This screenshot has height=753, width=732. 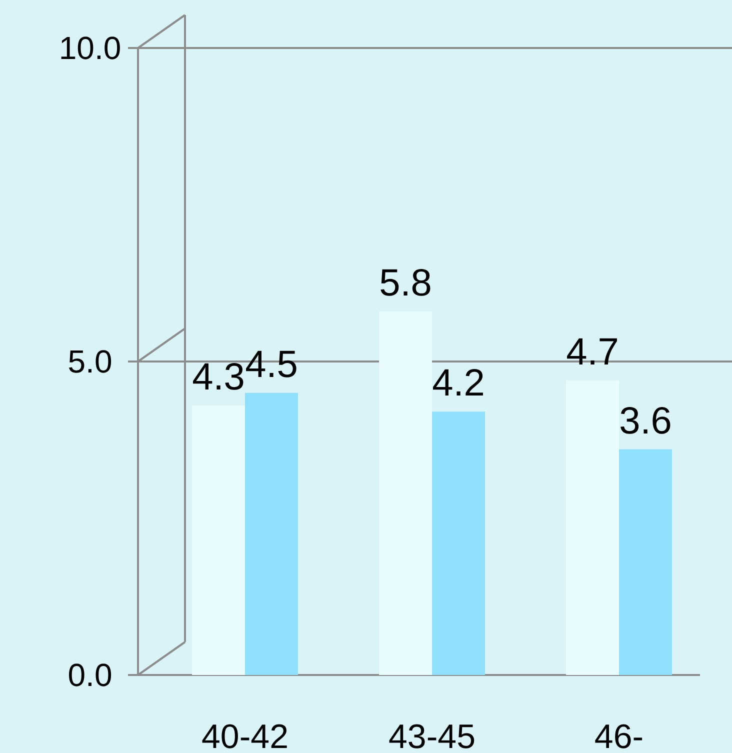 What do you see at coordinates (271, 365) in the screenshot?
I see `data-label: 4.5` at bounding box center [271, 365].